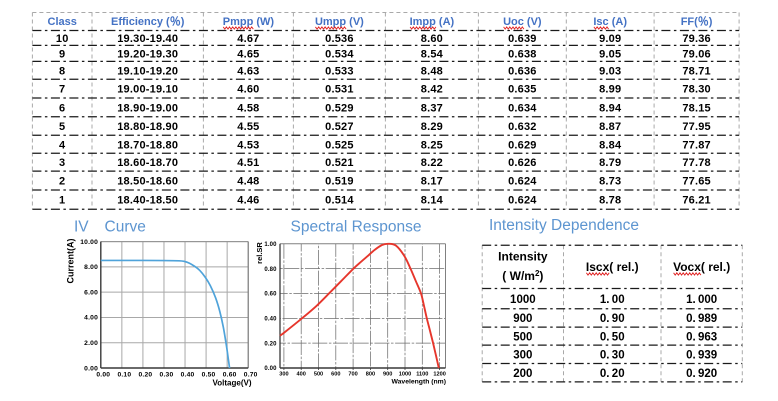  Describe the element at coordinates (270, 270) in the screenshot. I see `svg-text: 0.80` at that location.